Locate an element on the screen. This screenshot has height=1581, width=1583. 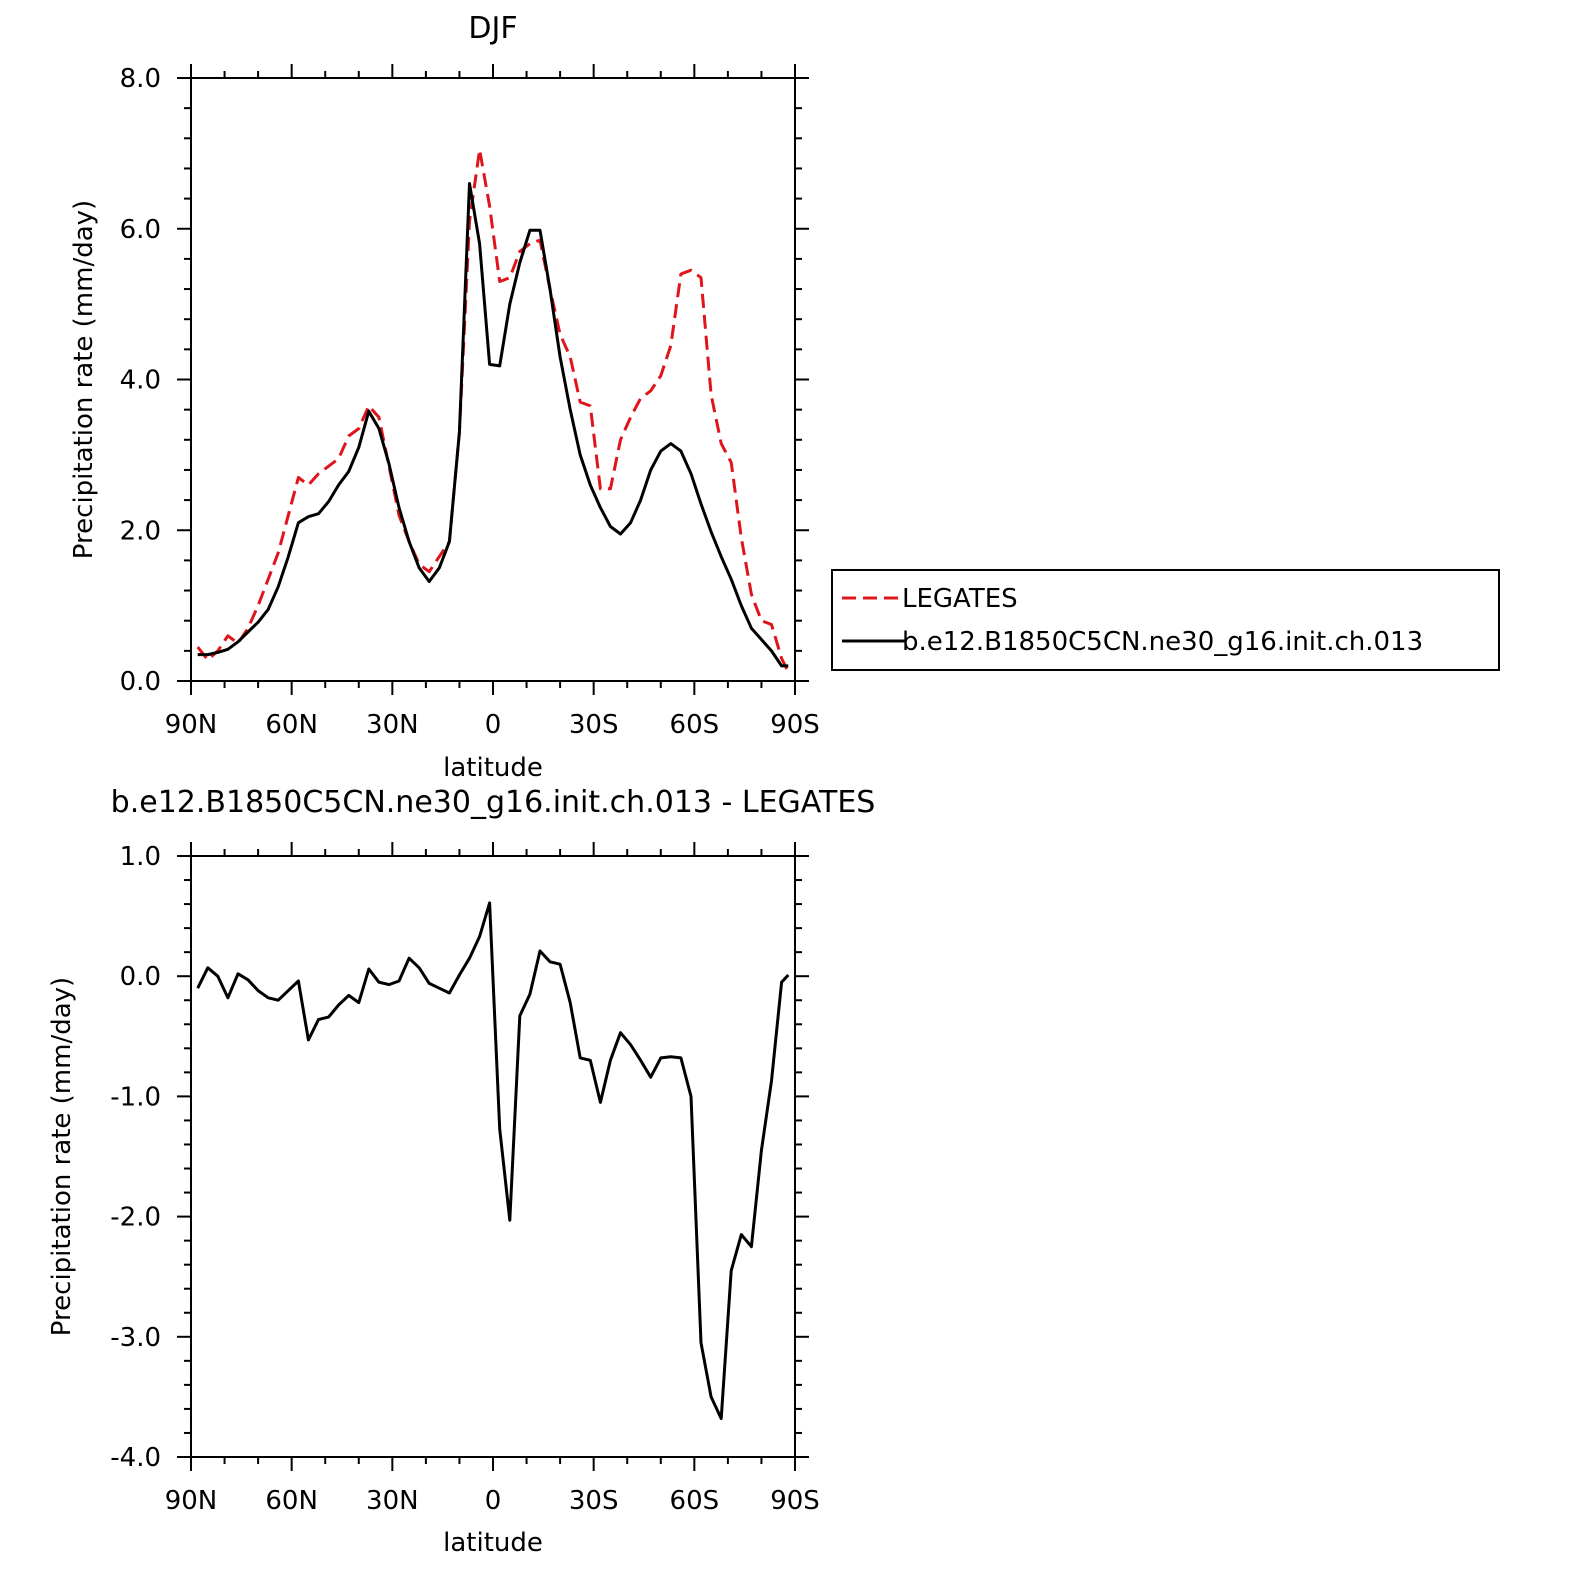
legend-entry-label: b.e12.B1850C5CN.ne30_g16.init.ch.013 is located at coordinates (1162, 642).